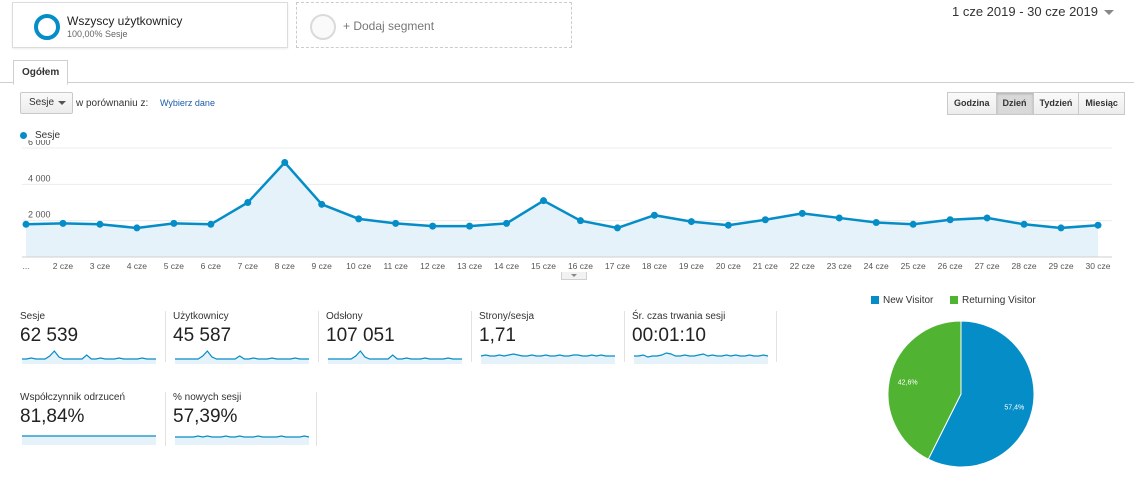 Image resolution: width=1134 pixels, height=496 pixels. Describe the element at coordinates (47, 27) in the screenshot. I see `segment-ring-icon` at that location.